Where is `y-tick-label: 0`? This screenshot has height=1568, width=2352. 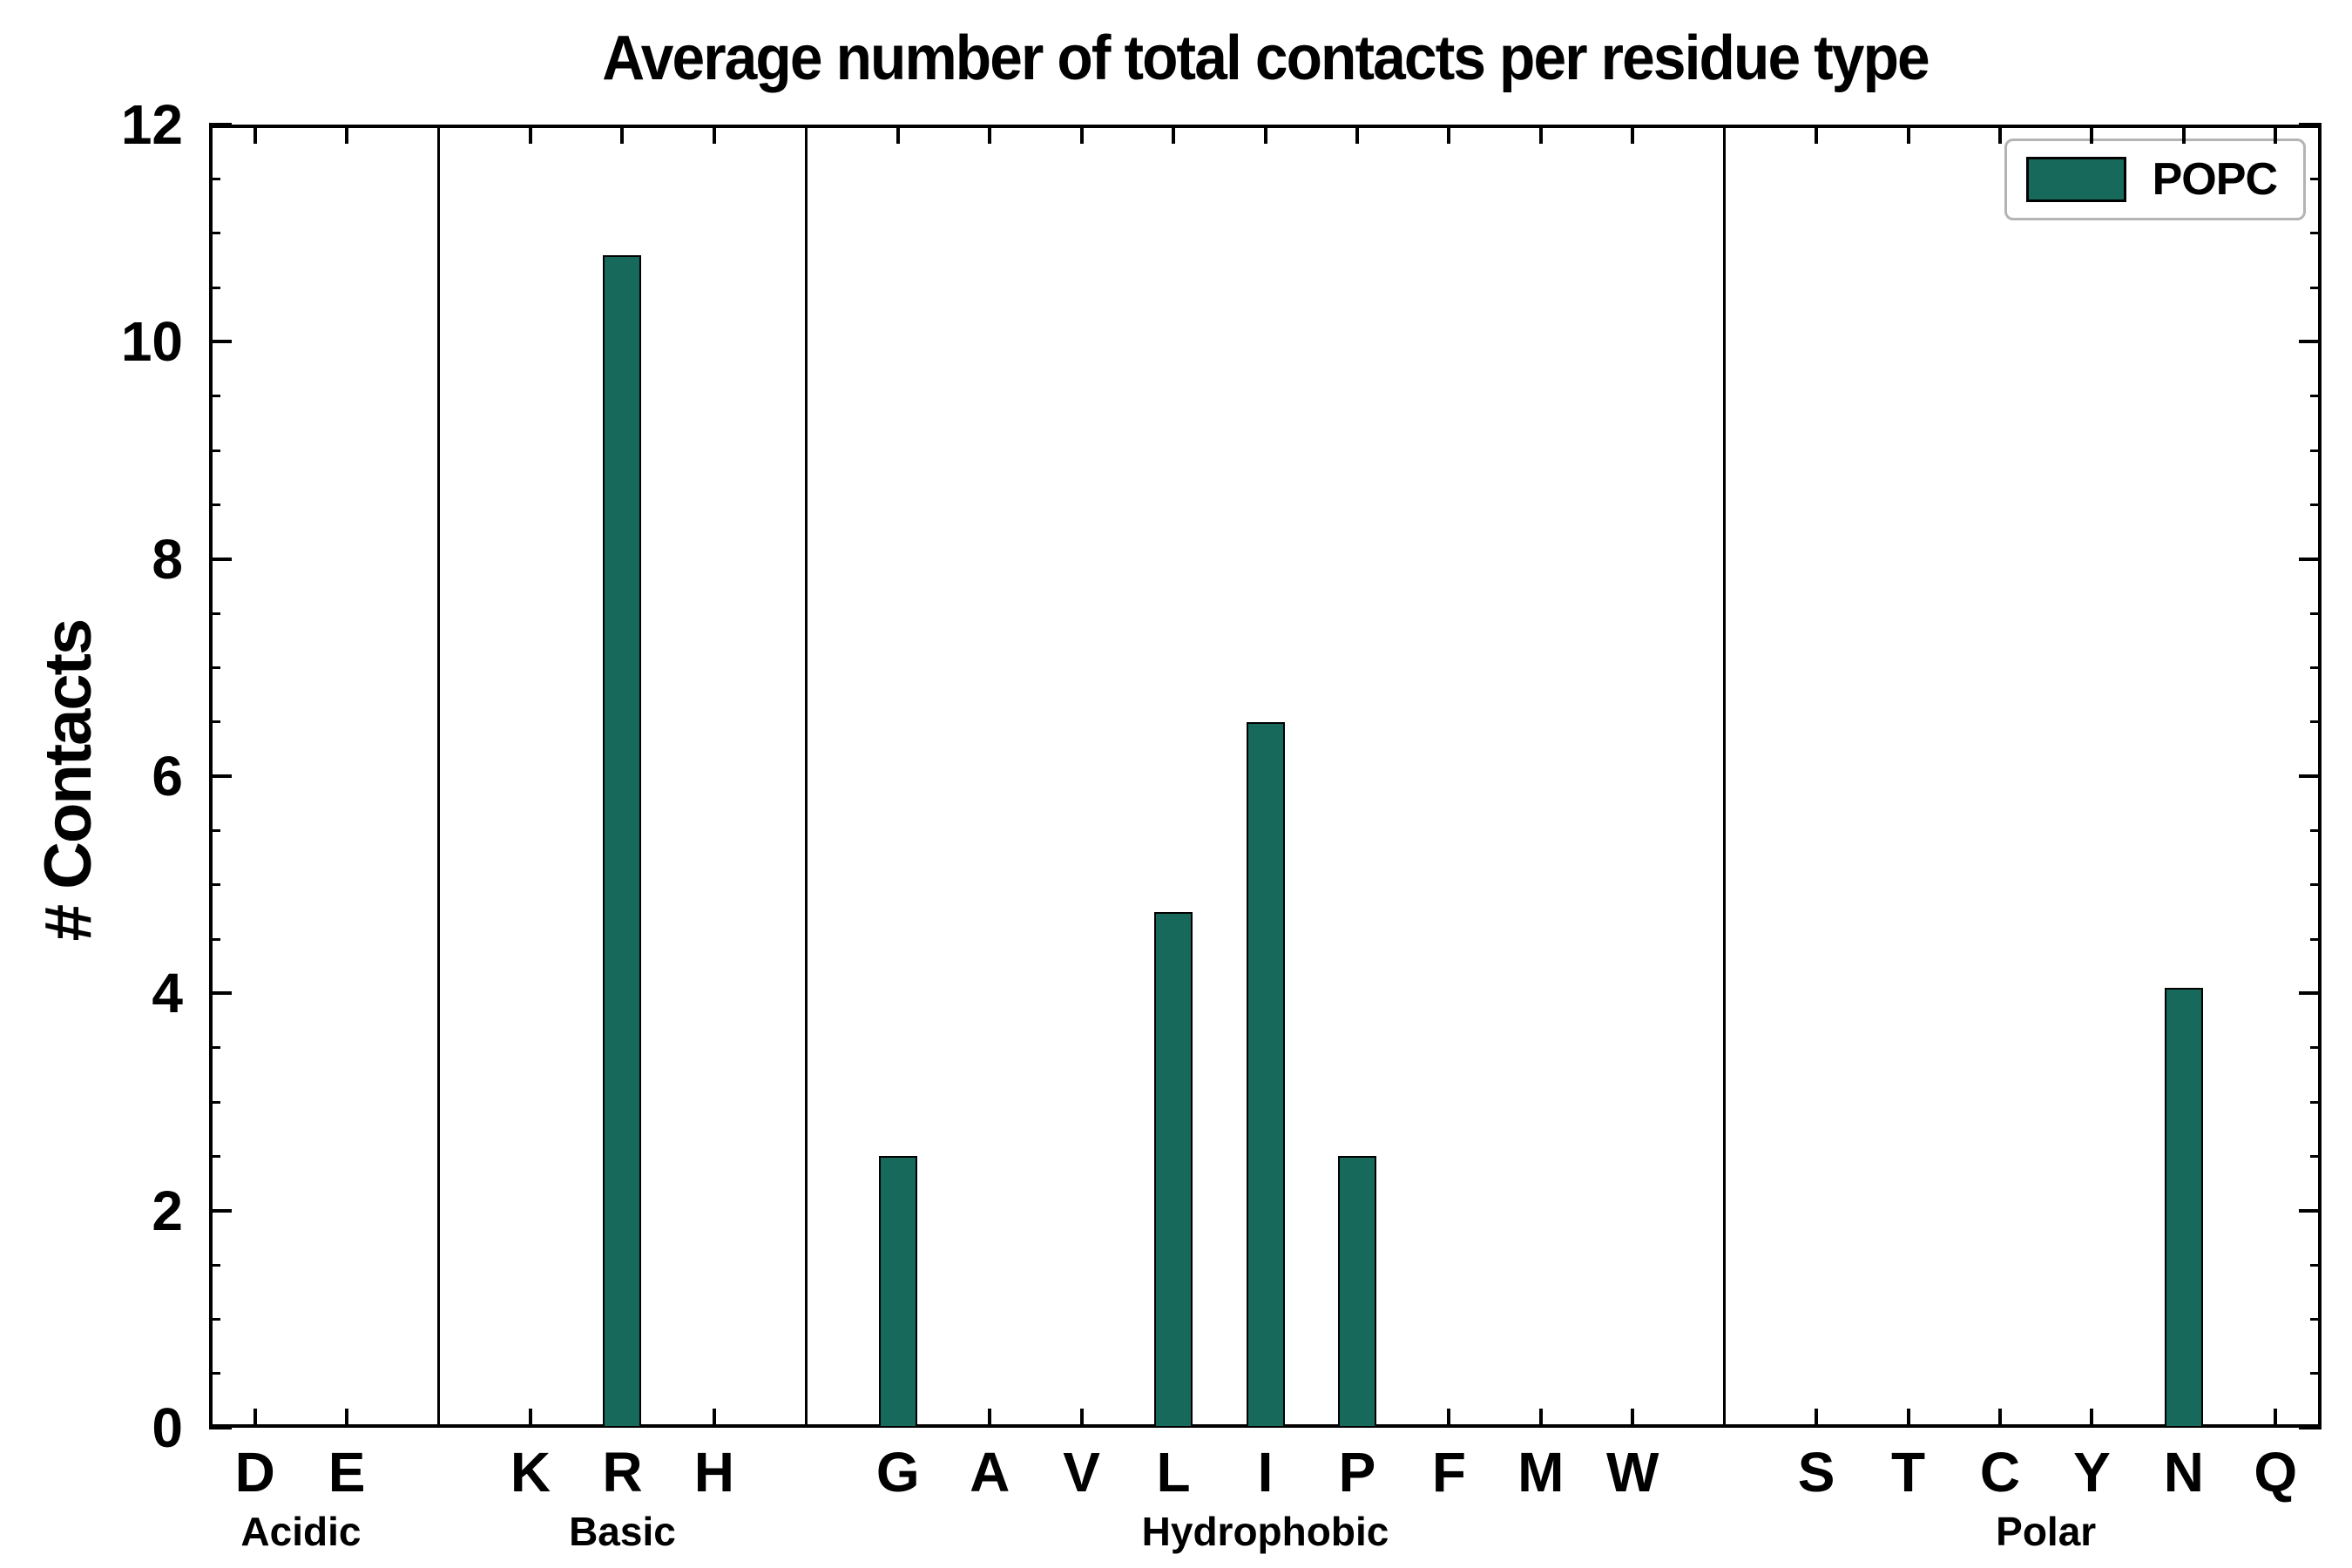
y-tick-label: 0 is located at coordinates (167, 1428).